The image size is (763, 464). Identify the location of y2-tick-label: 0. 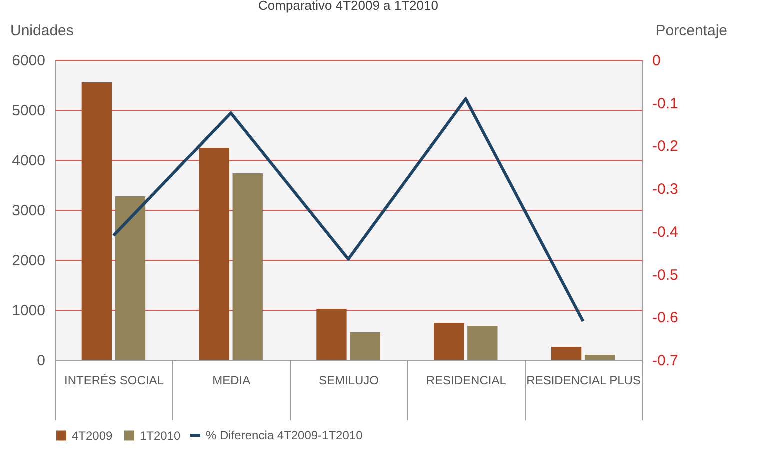
(656, 61).